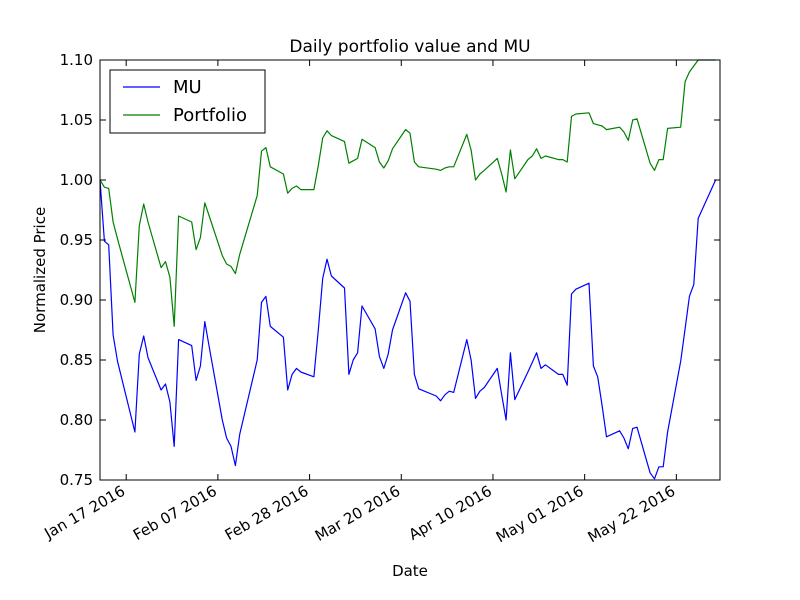  I want to click on y-tick-label: 0.90, so click(76, 300).